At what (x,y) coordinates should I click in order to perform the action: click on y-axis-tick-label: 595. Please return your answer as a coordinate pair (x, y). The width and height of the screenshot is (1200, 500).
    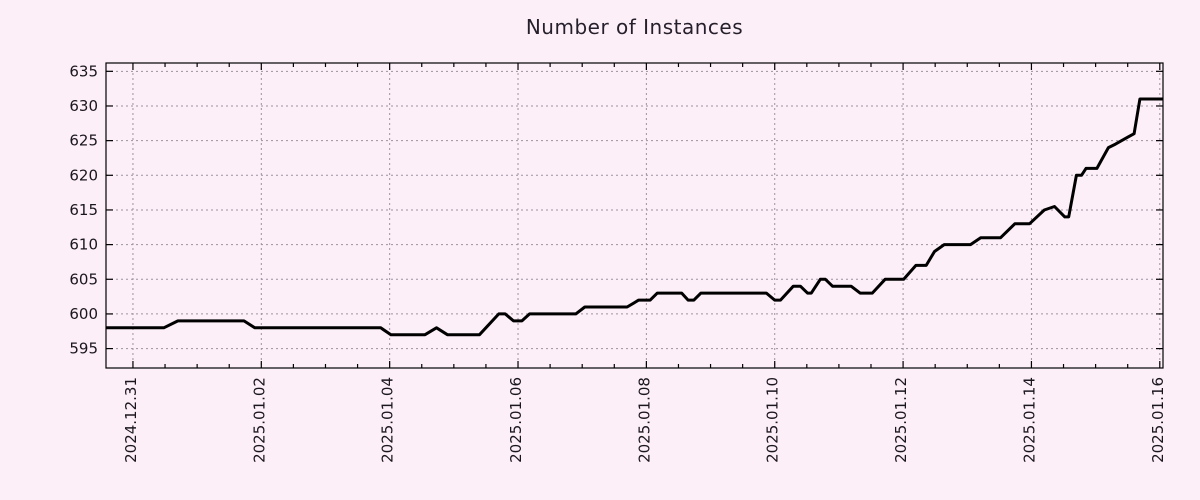
    Looking at the image, I should click on (83, 349).